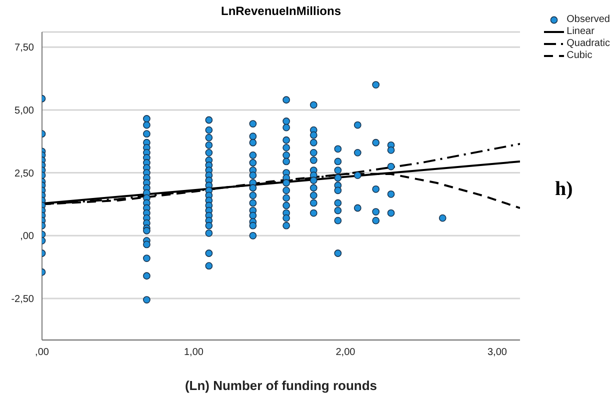  I want to click on y-tick-label: 7,50, so click(24, 48).